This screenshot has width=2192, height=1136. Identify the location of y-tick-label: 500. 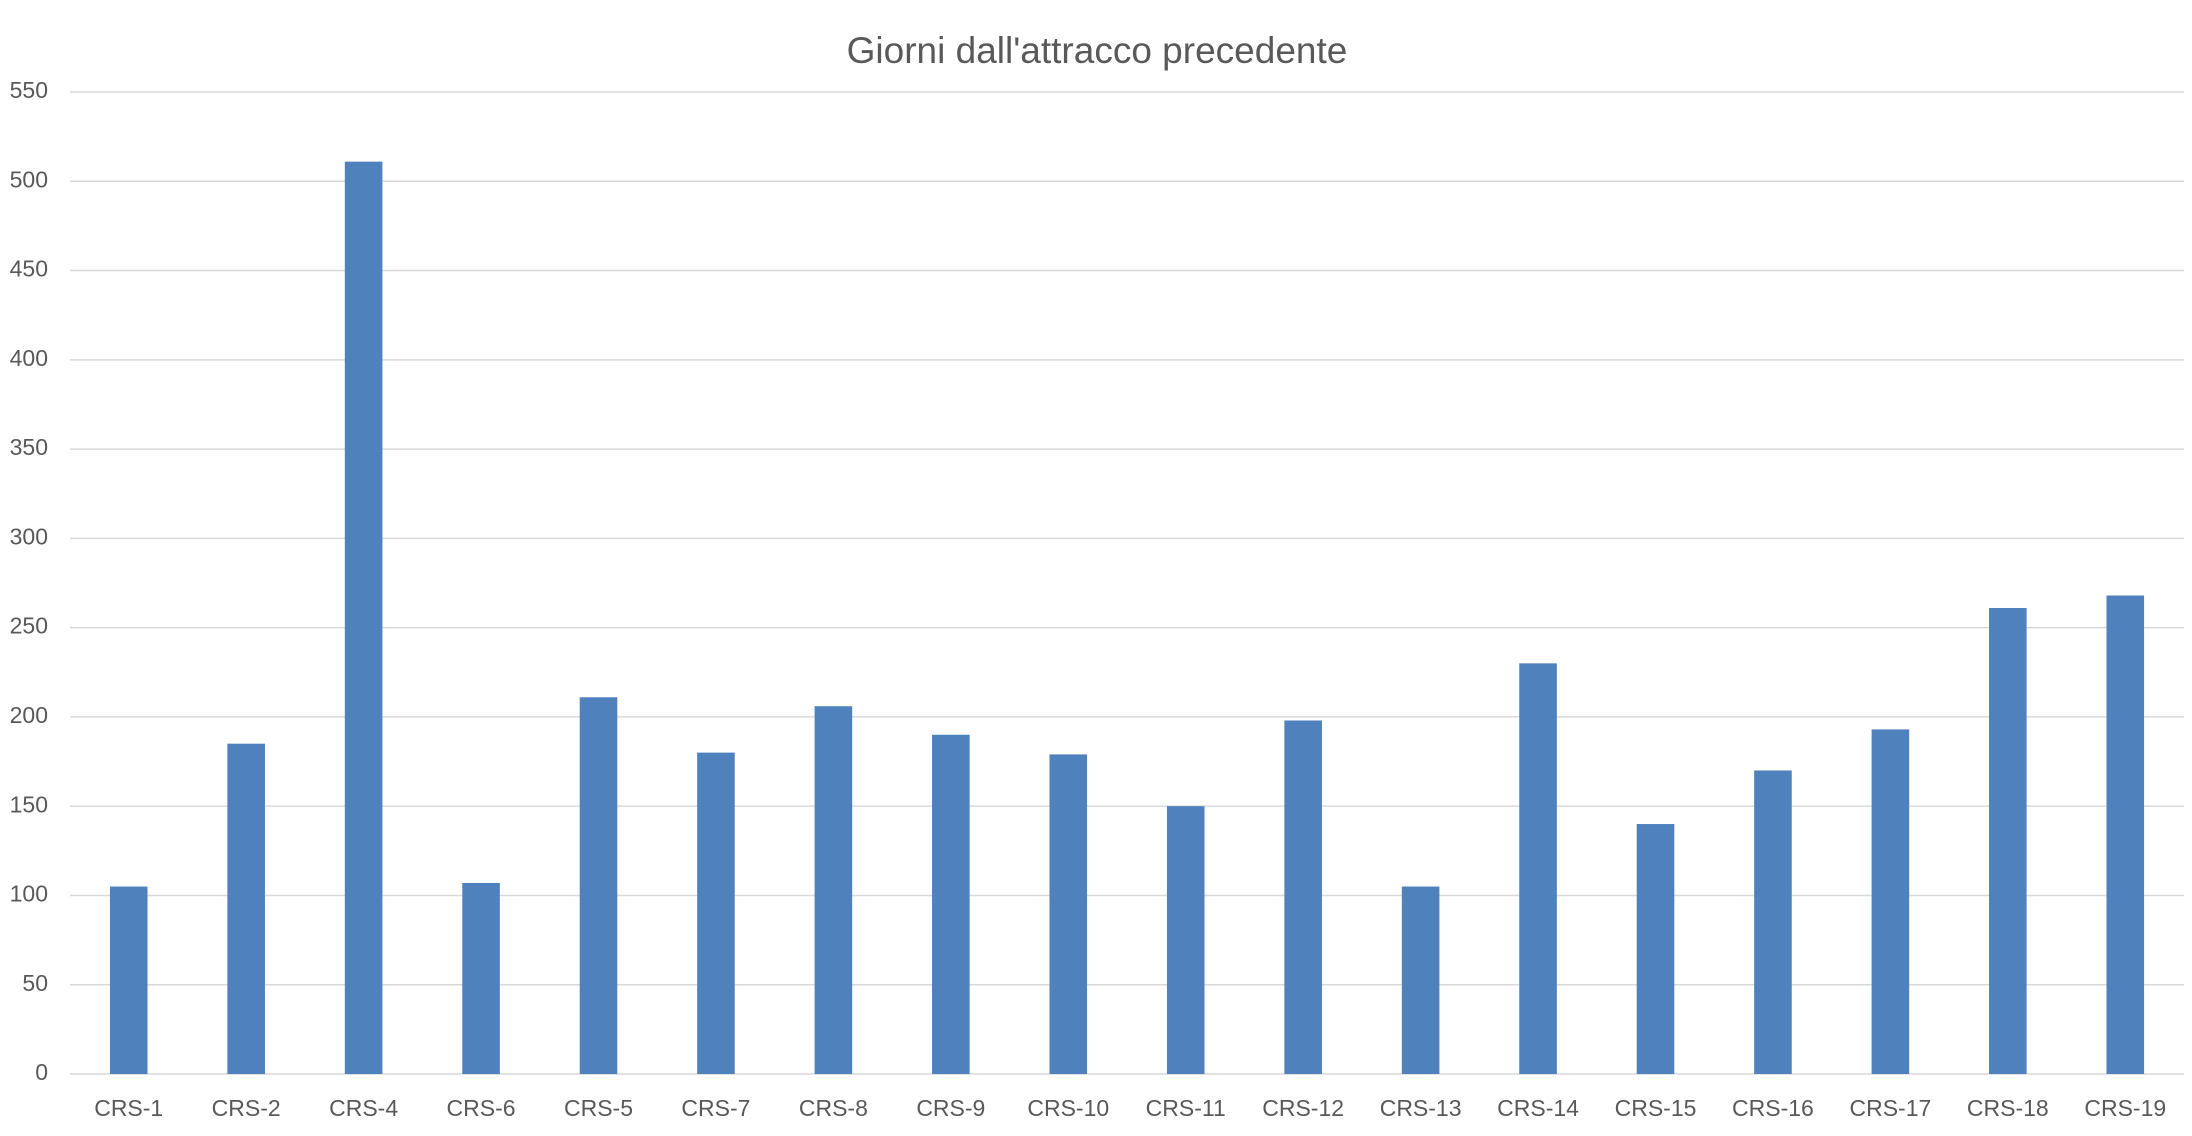
(29, 179).